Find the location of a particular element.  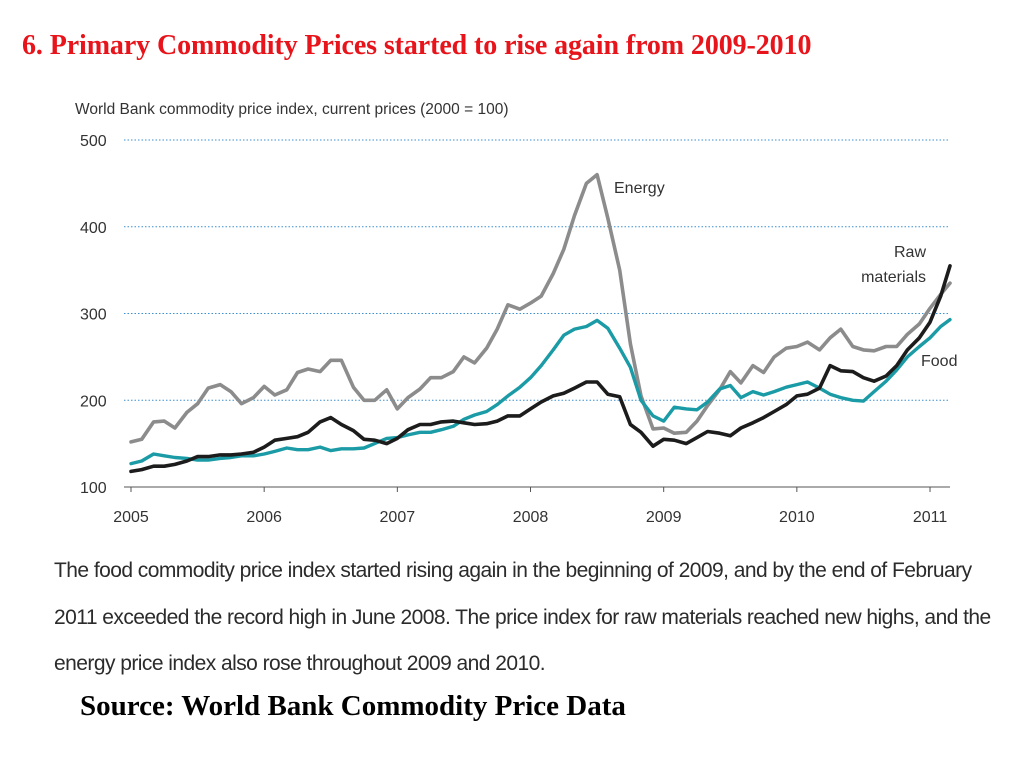

series-labels: Energy Food Raw materials is located at coordinates (785, 275).